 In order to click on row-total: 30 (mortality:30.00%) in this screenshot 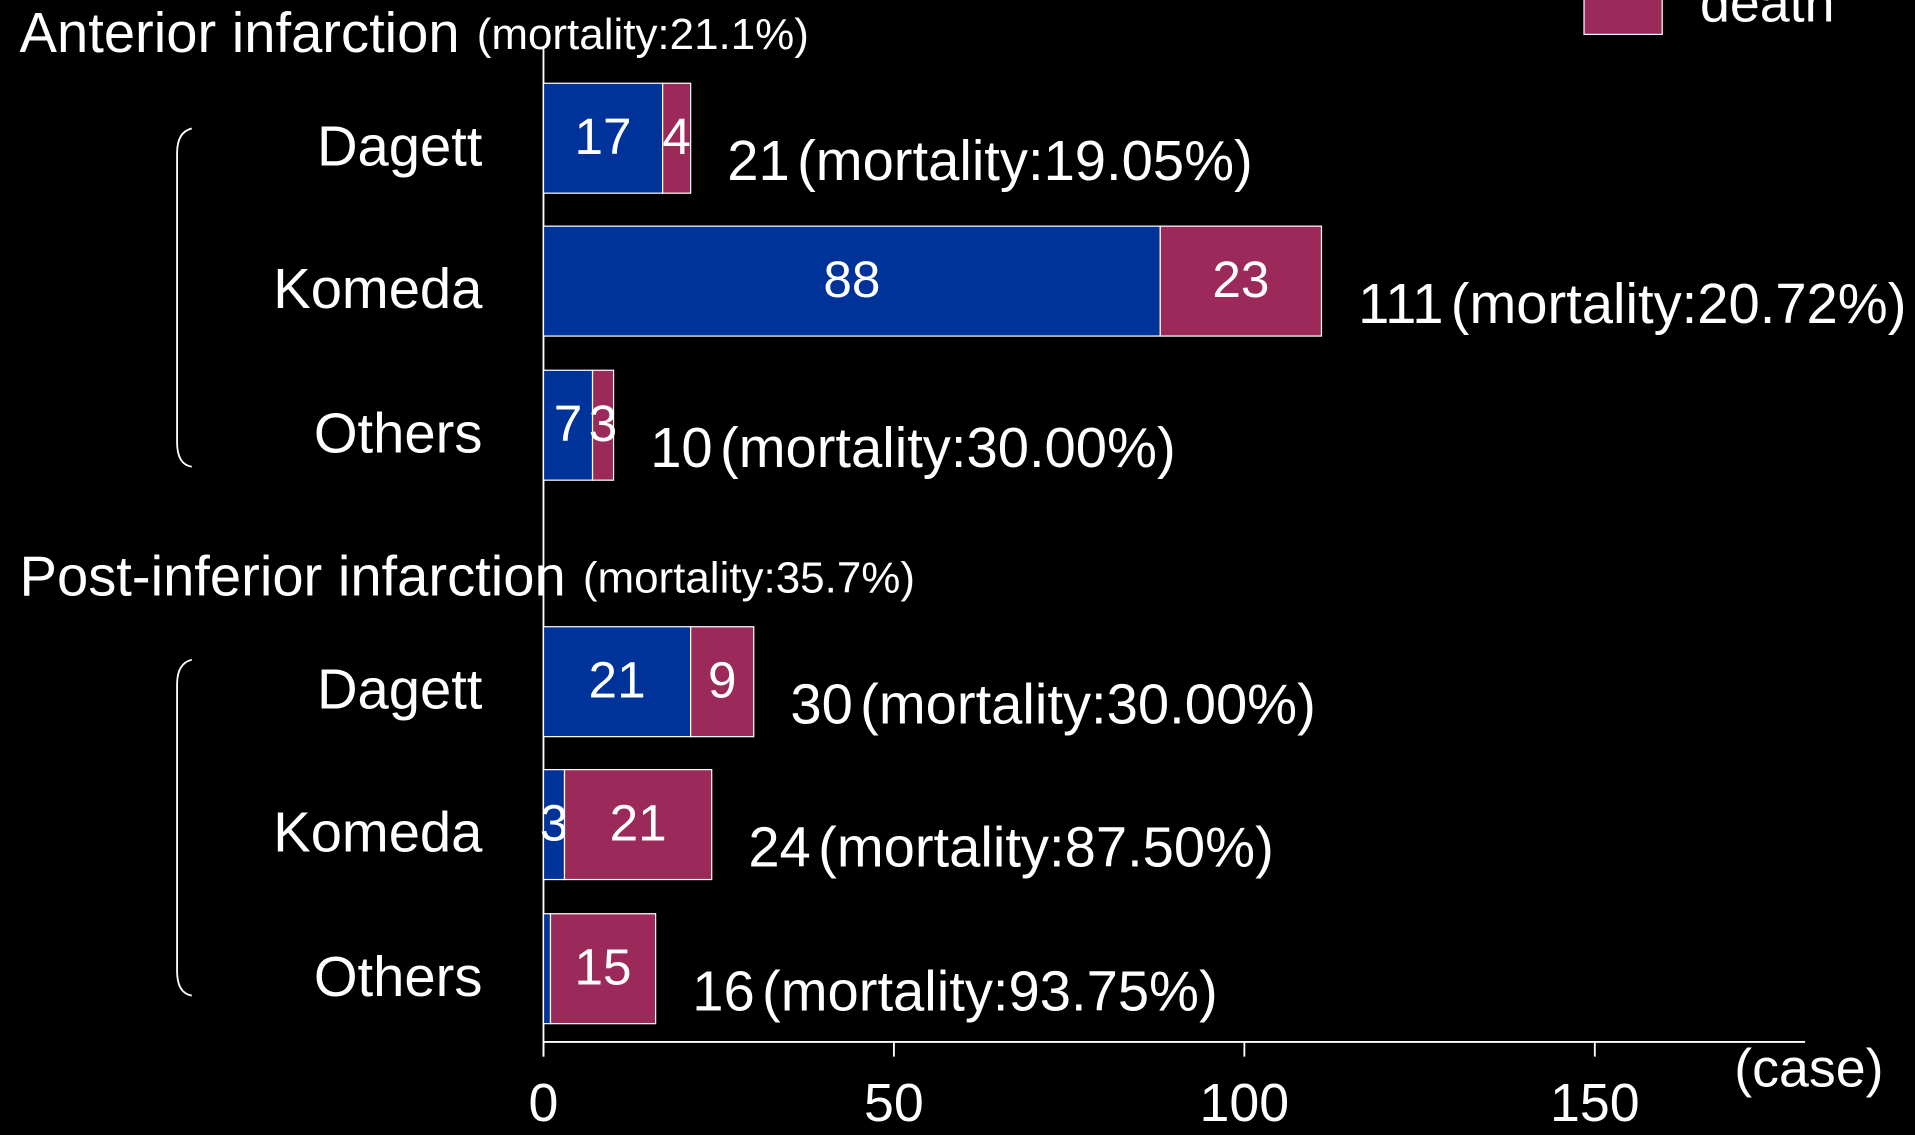, I will do `click(1052, 703)`.